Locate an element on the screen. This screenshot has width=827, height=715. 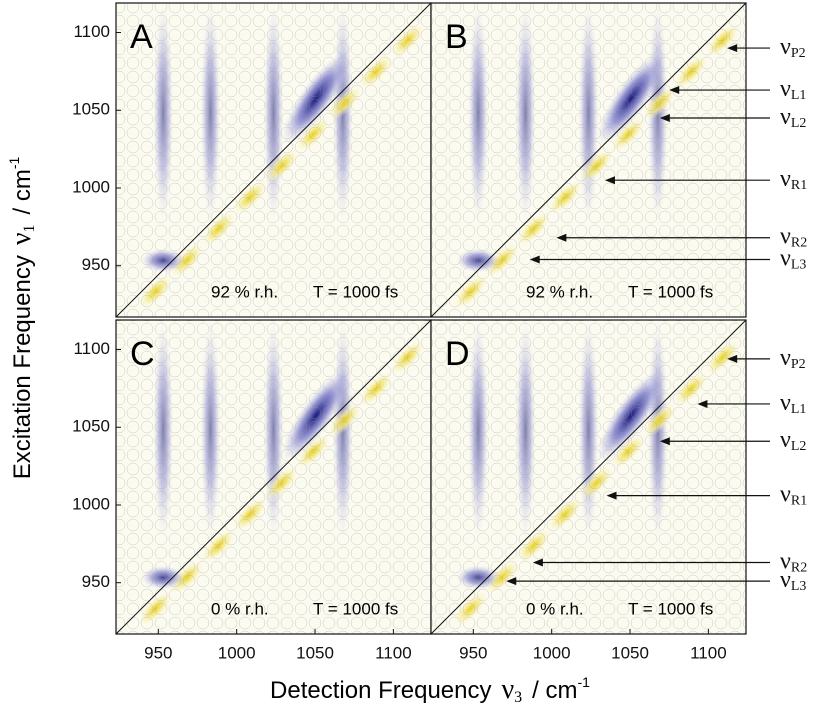
label-sub: 3 is located at coordinates (518, 697).